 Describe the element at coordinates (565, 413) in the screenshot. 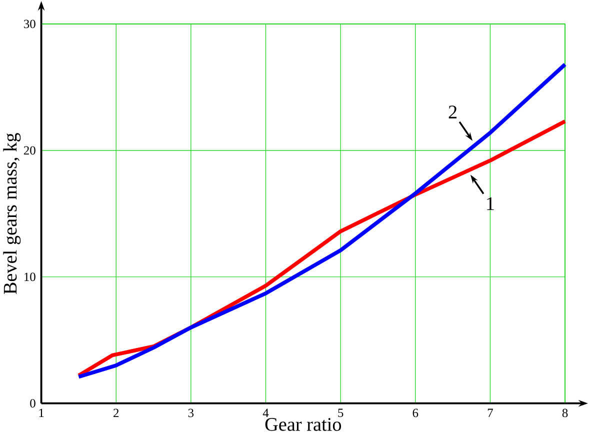

I see `x-tick-label: 8` at that location.